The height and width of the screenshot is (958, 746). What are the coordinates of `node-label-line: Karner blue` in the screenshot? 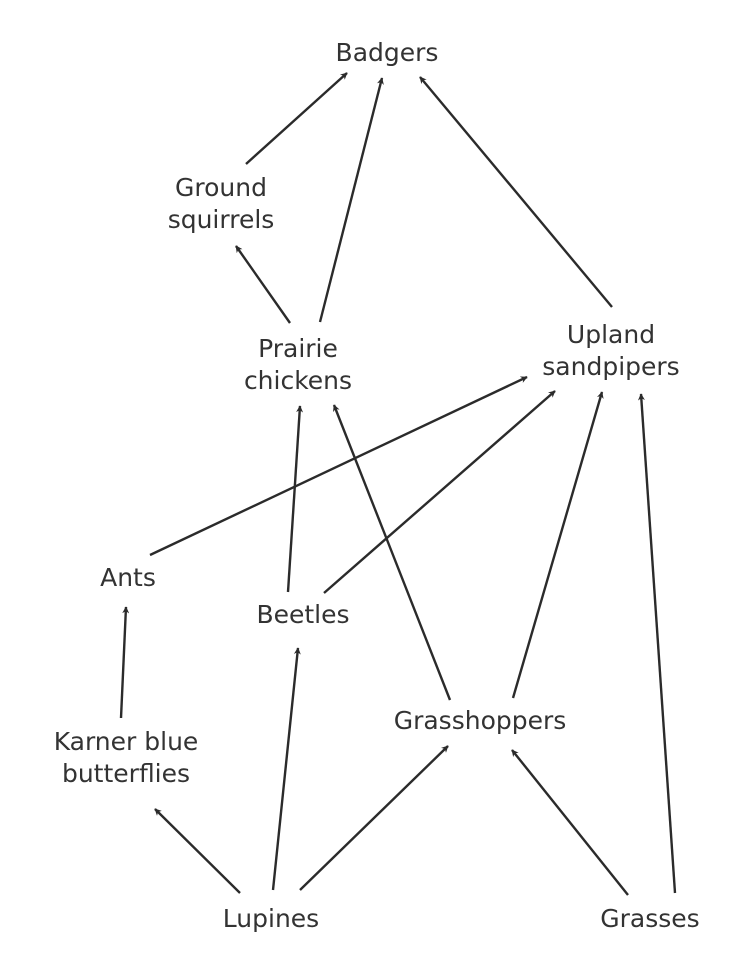 It's located at (126, 741).